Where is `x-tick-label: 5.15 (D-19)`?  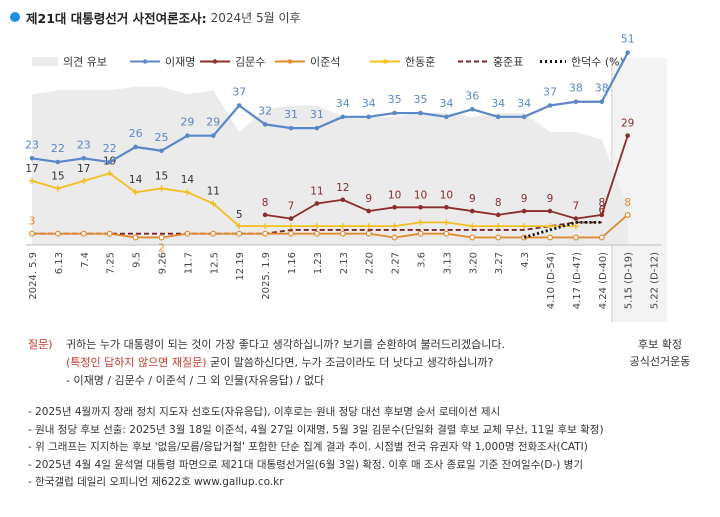
x-tick-label: 5.15 (D-19) is located at coordinates (629, 280).